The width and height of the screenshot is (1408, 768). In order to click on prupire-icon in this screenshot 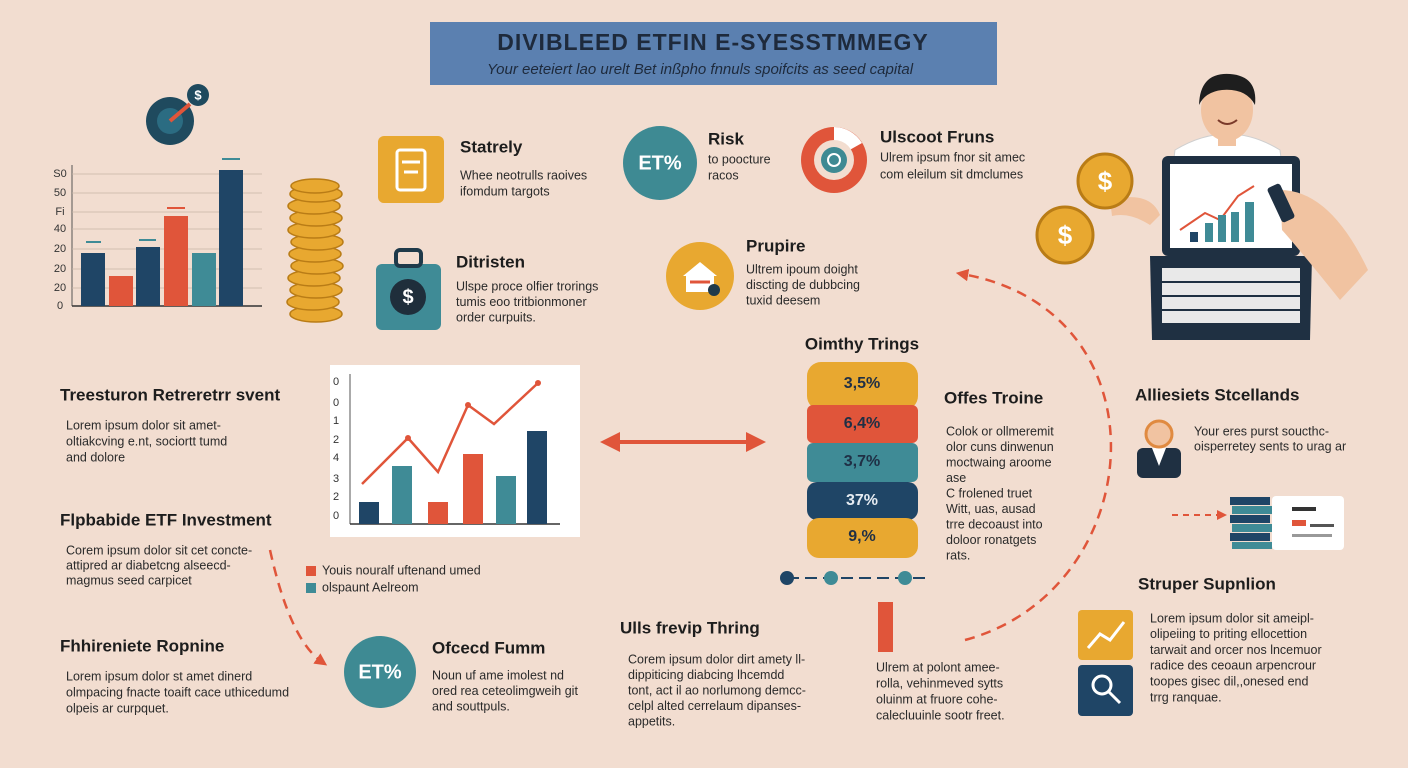, I will do `click(700, 276)`.